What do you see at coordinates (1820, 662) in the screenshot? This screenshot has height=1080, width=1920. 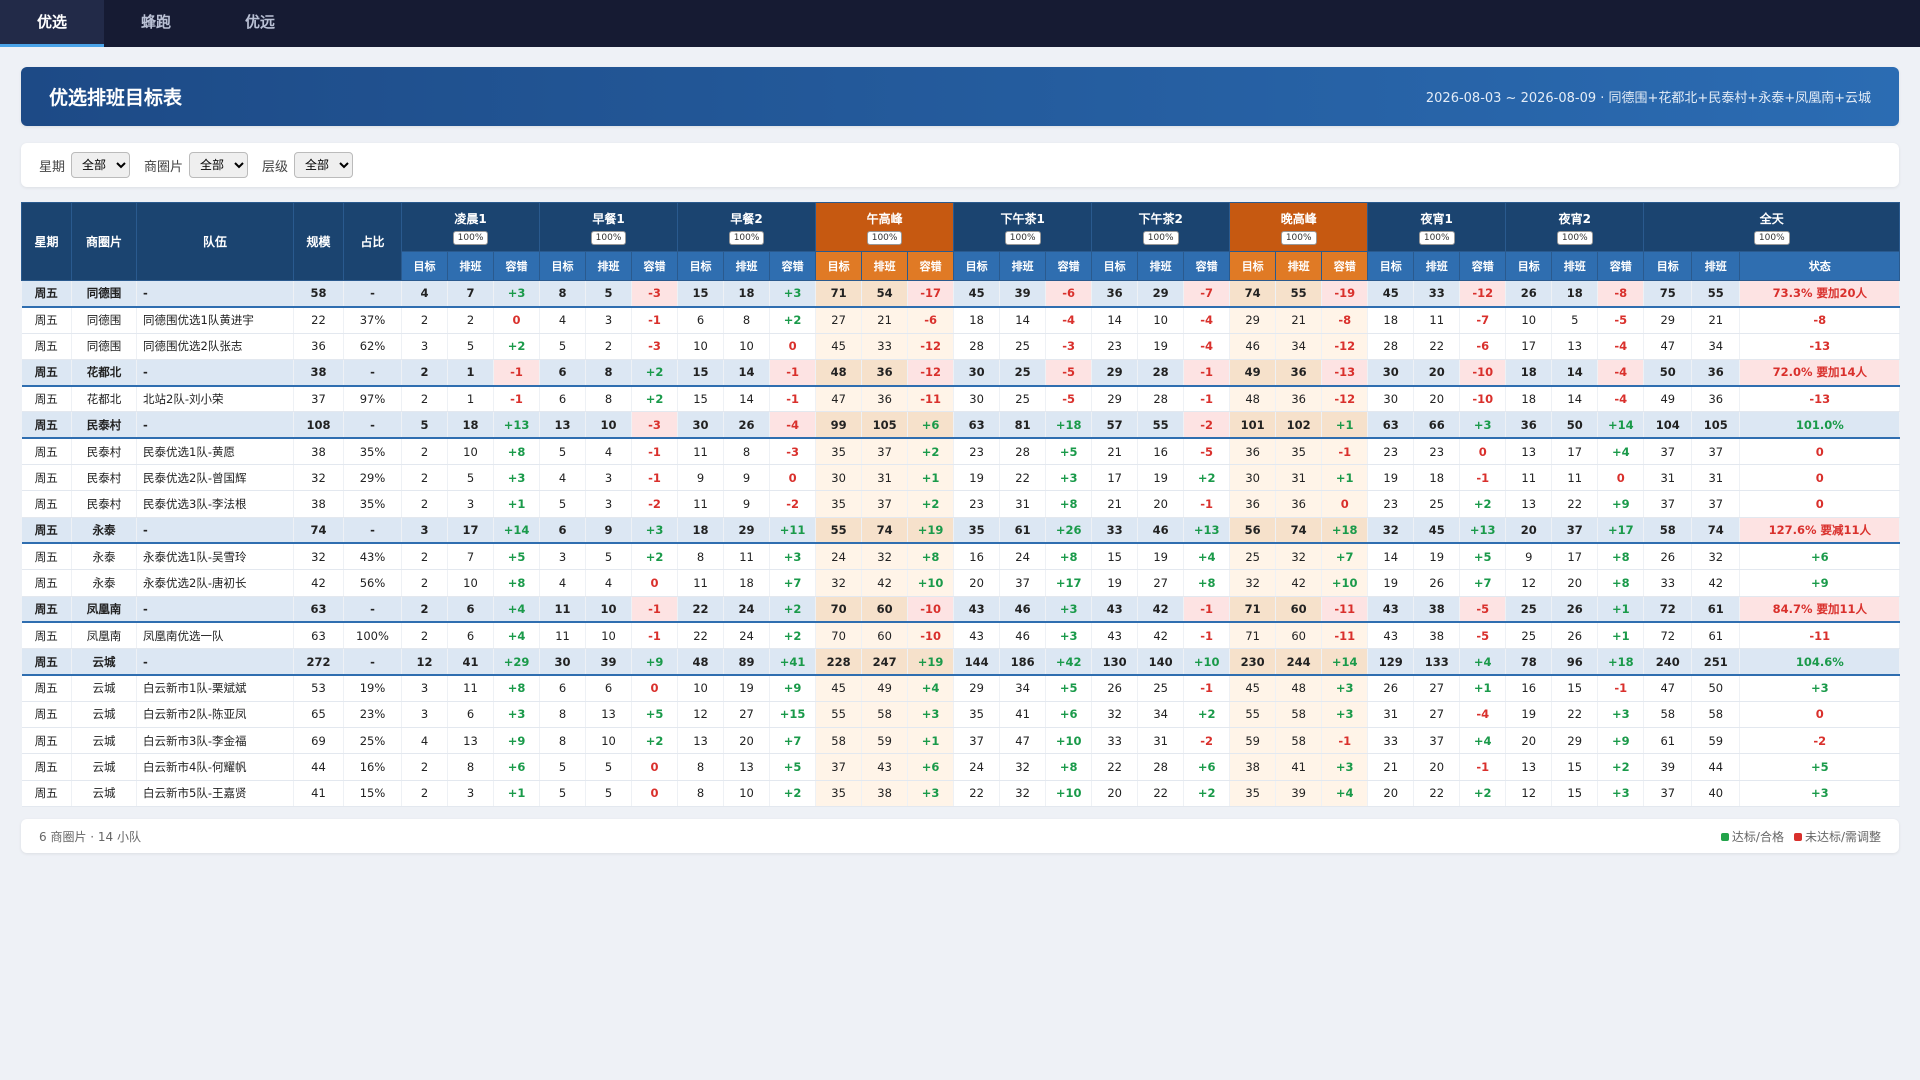 I see `cell: 104.6%` at bounding box center [1820, 662].